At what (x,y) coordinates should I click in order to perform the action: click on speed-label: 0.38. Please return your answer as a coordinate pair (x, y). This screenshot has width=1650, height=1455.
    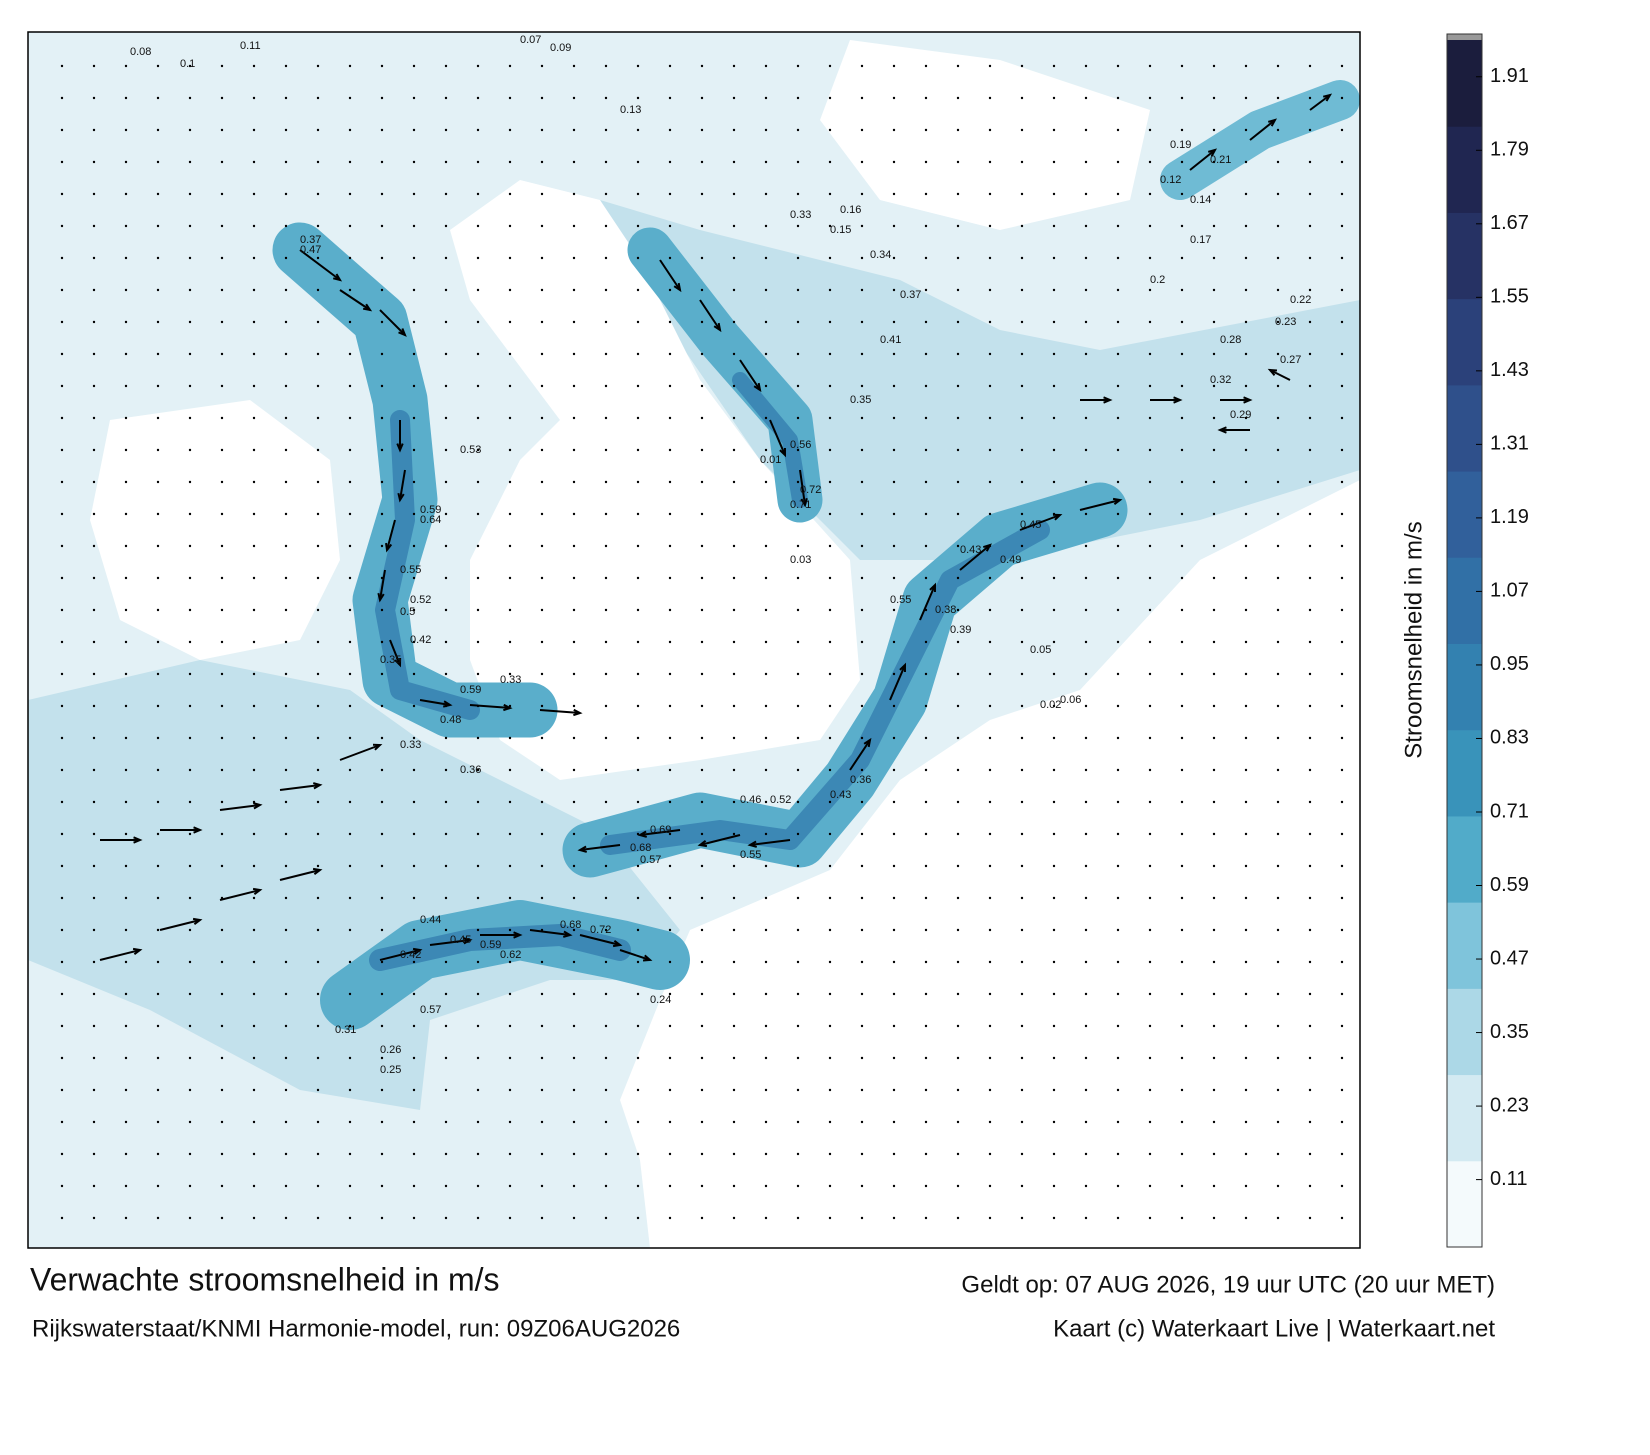
    Looking at the image, I should click on (945, 610).